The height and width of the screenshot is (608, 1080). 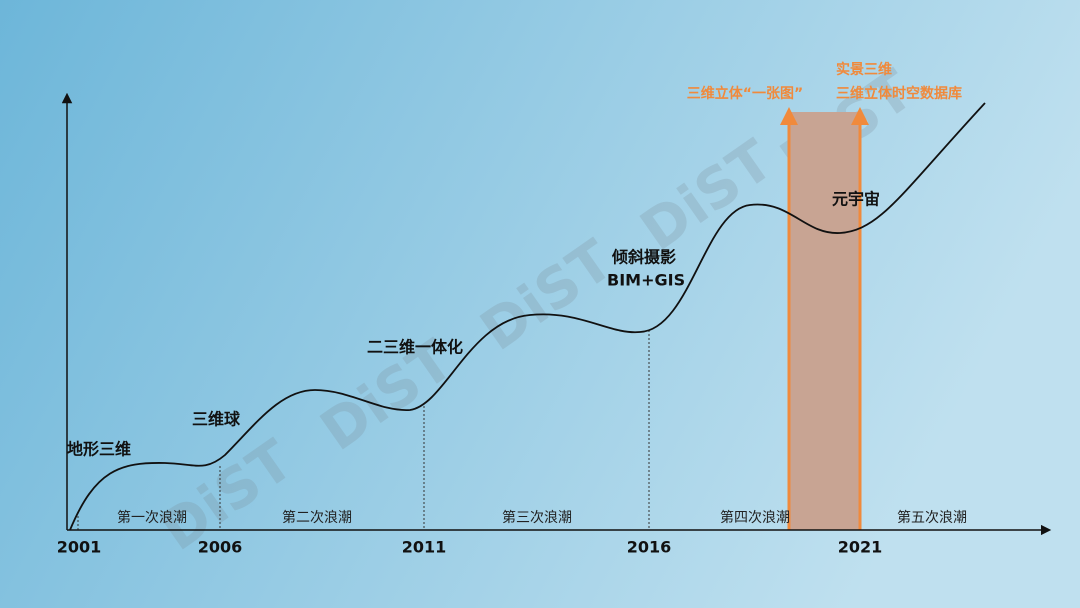 What do you see at coordinates (424, 547) in the screenshot?
I see `year-label: 2011` at bounding box center [424, 547].